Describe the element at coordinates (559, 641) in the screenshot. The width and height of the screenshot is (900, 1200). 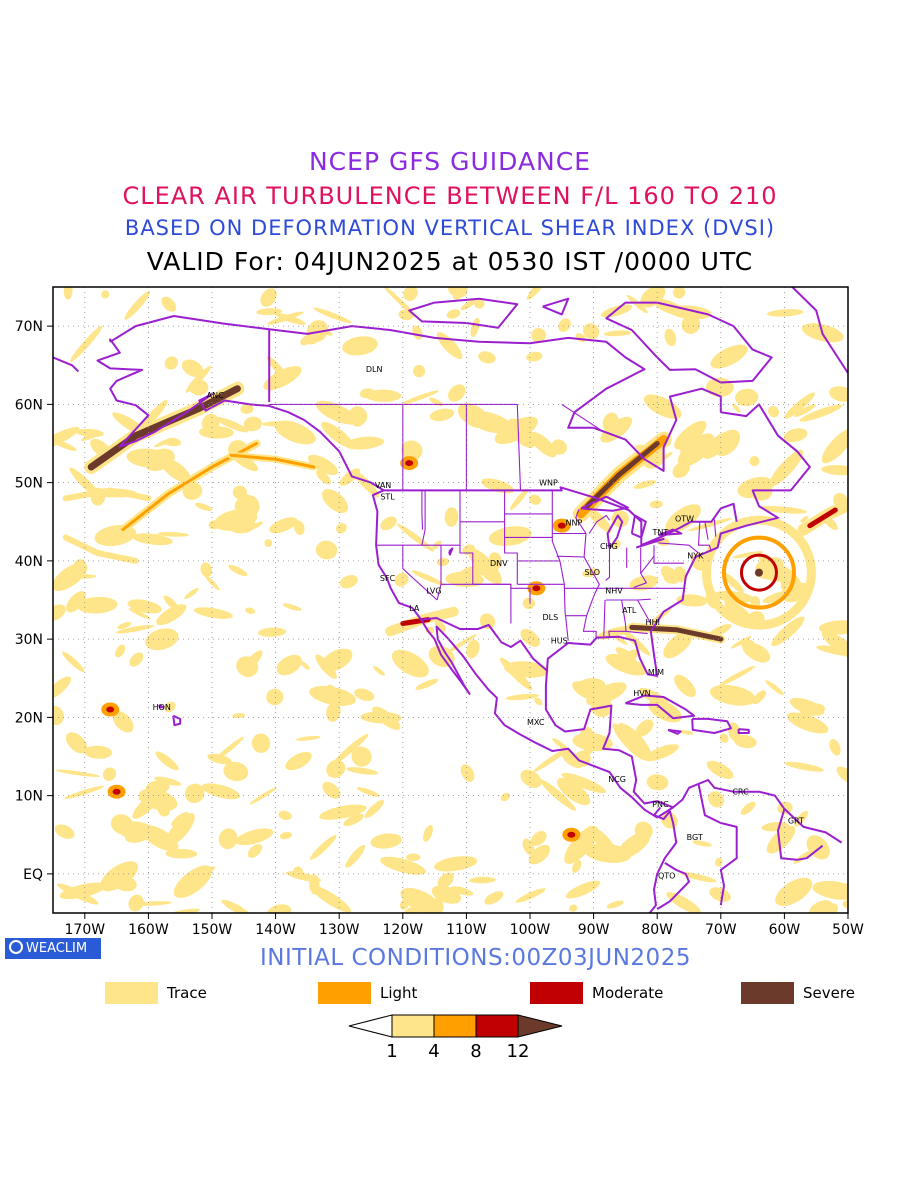
I see `station-label: HUS` at that location.